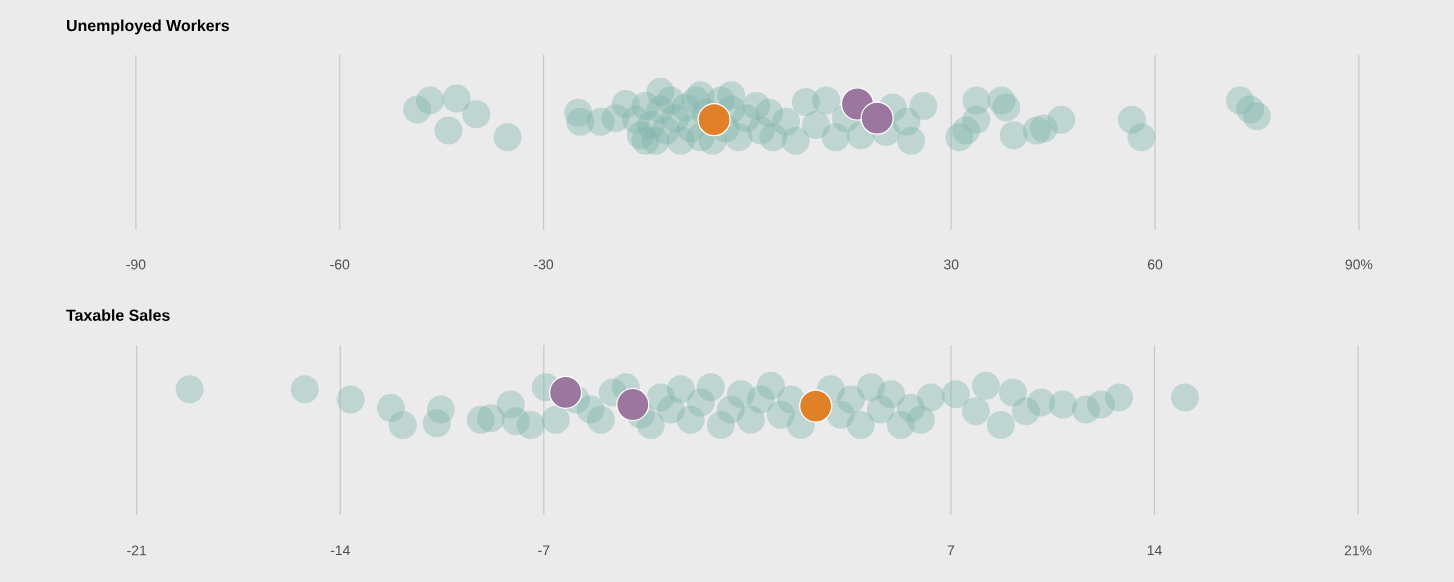  I want to click on x-tick-label: 21%, so click(1358, 550).